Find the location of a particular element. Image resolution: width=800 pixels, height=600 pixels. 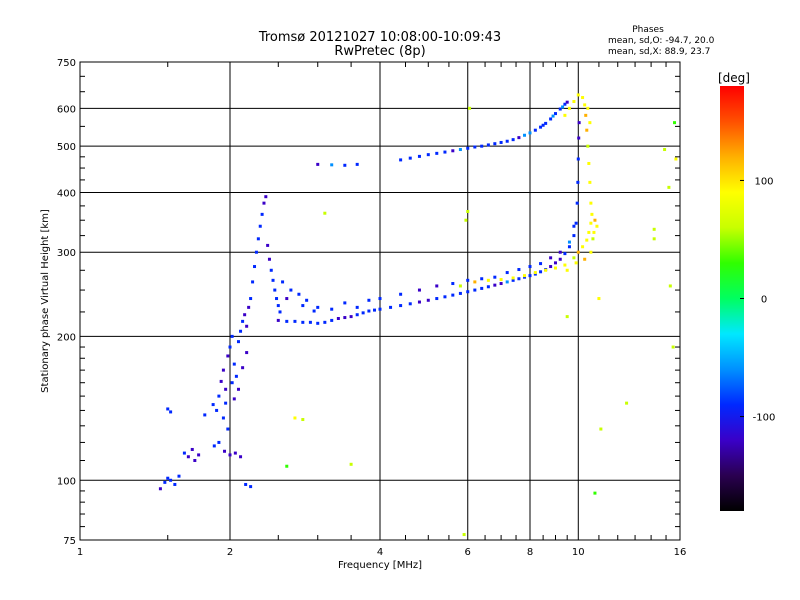

x-tick-label: 1 is located at coordinates (80, 552).